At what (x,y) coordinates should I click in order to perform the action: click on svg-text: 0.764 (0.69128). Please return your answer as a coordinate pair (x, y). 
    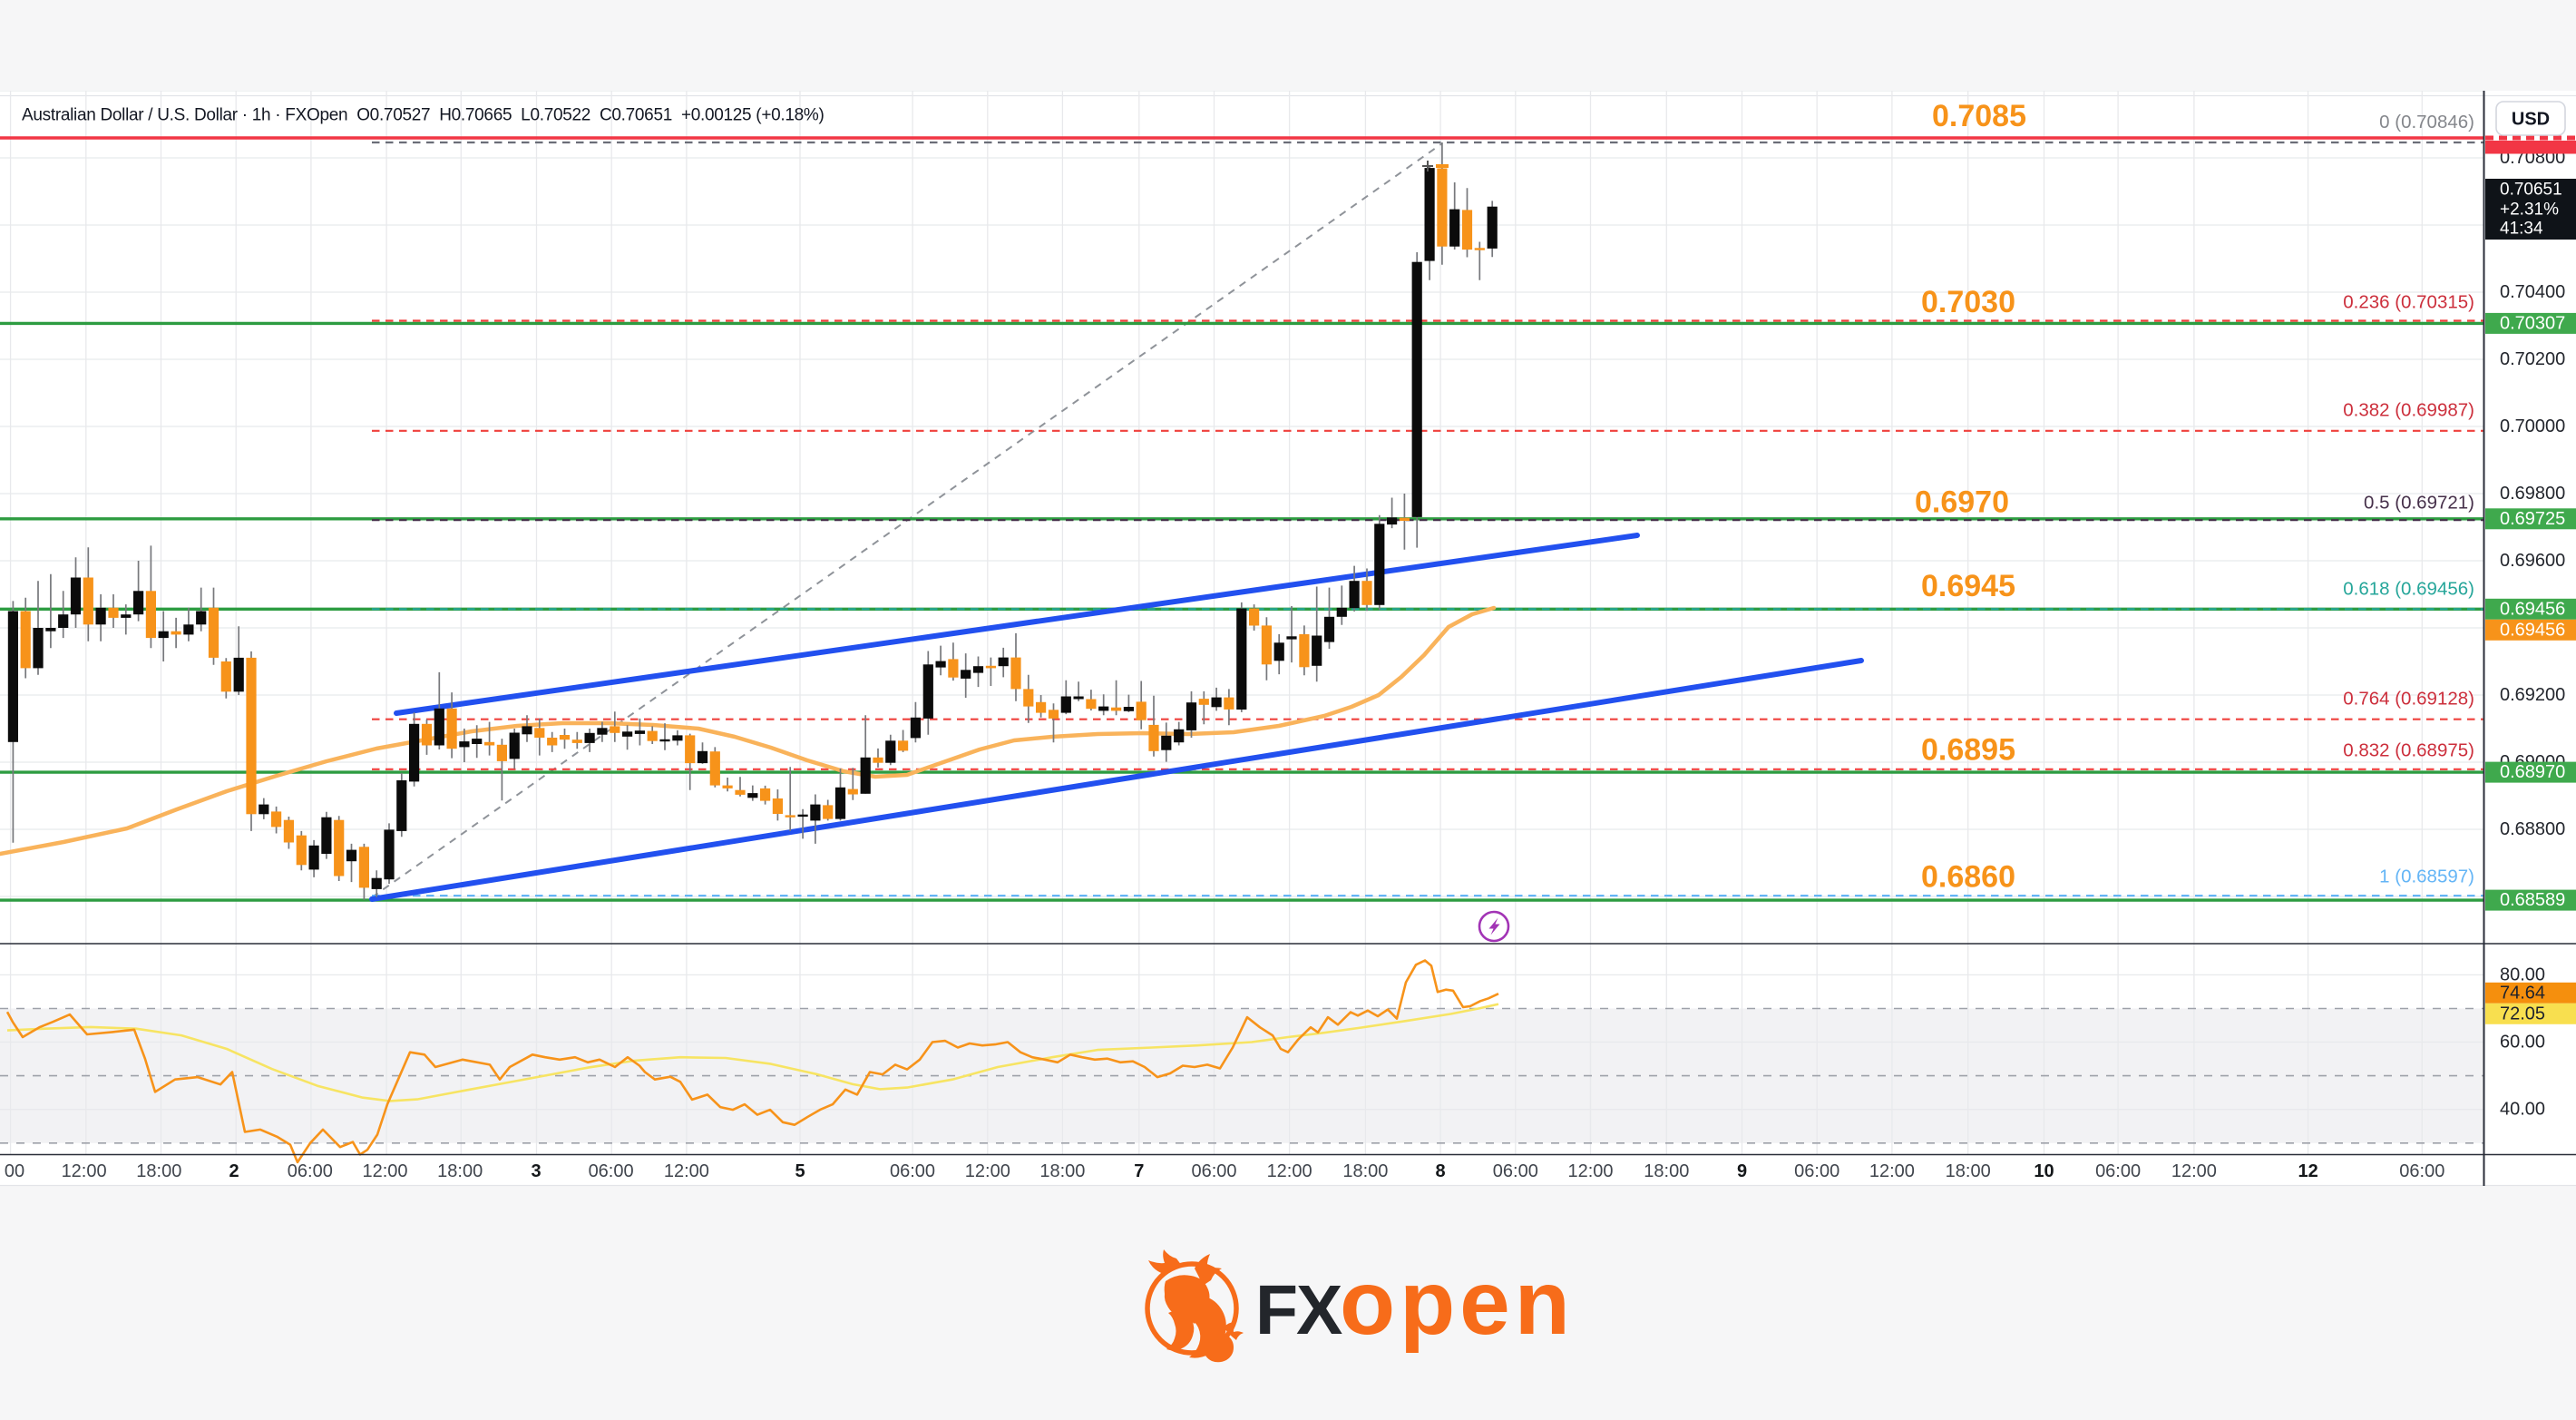
    Looking at the image, I should click on (2408, 699).